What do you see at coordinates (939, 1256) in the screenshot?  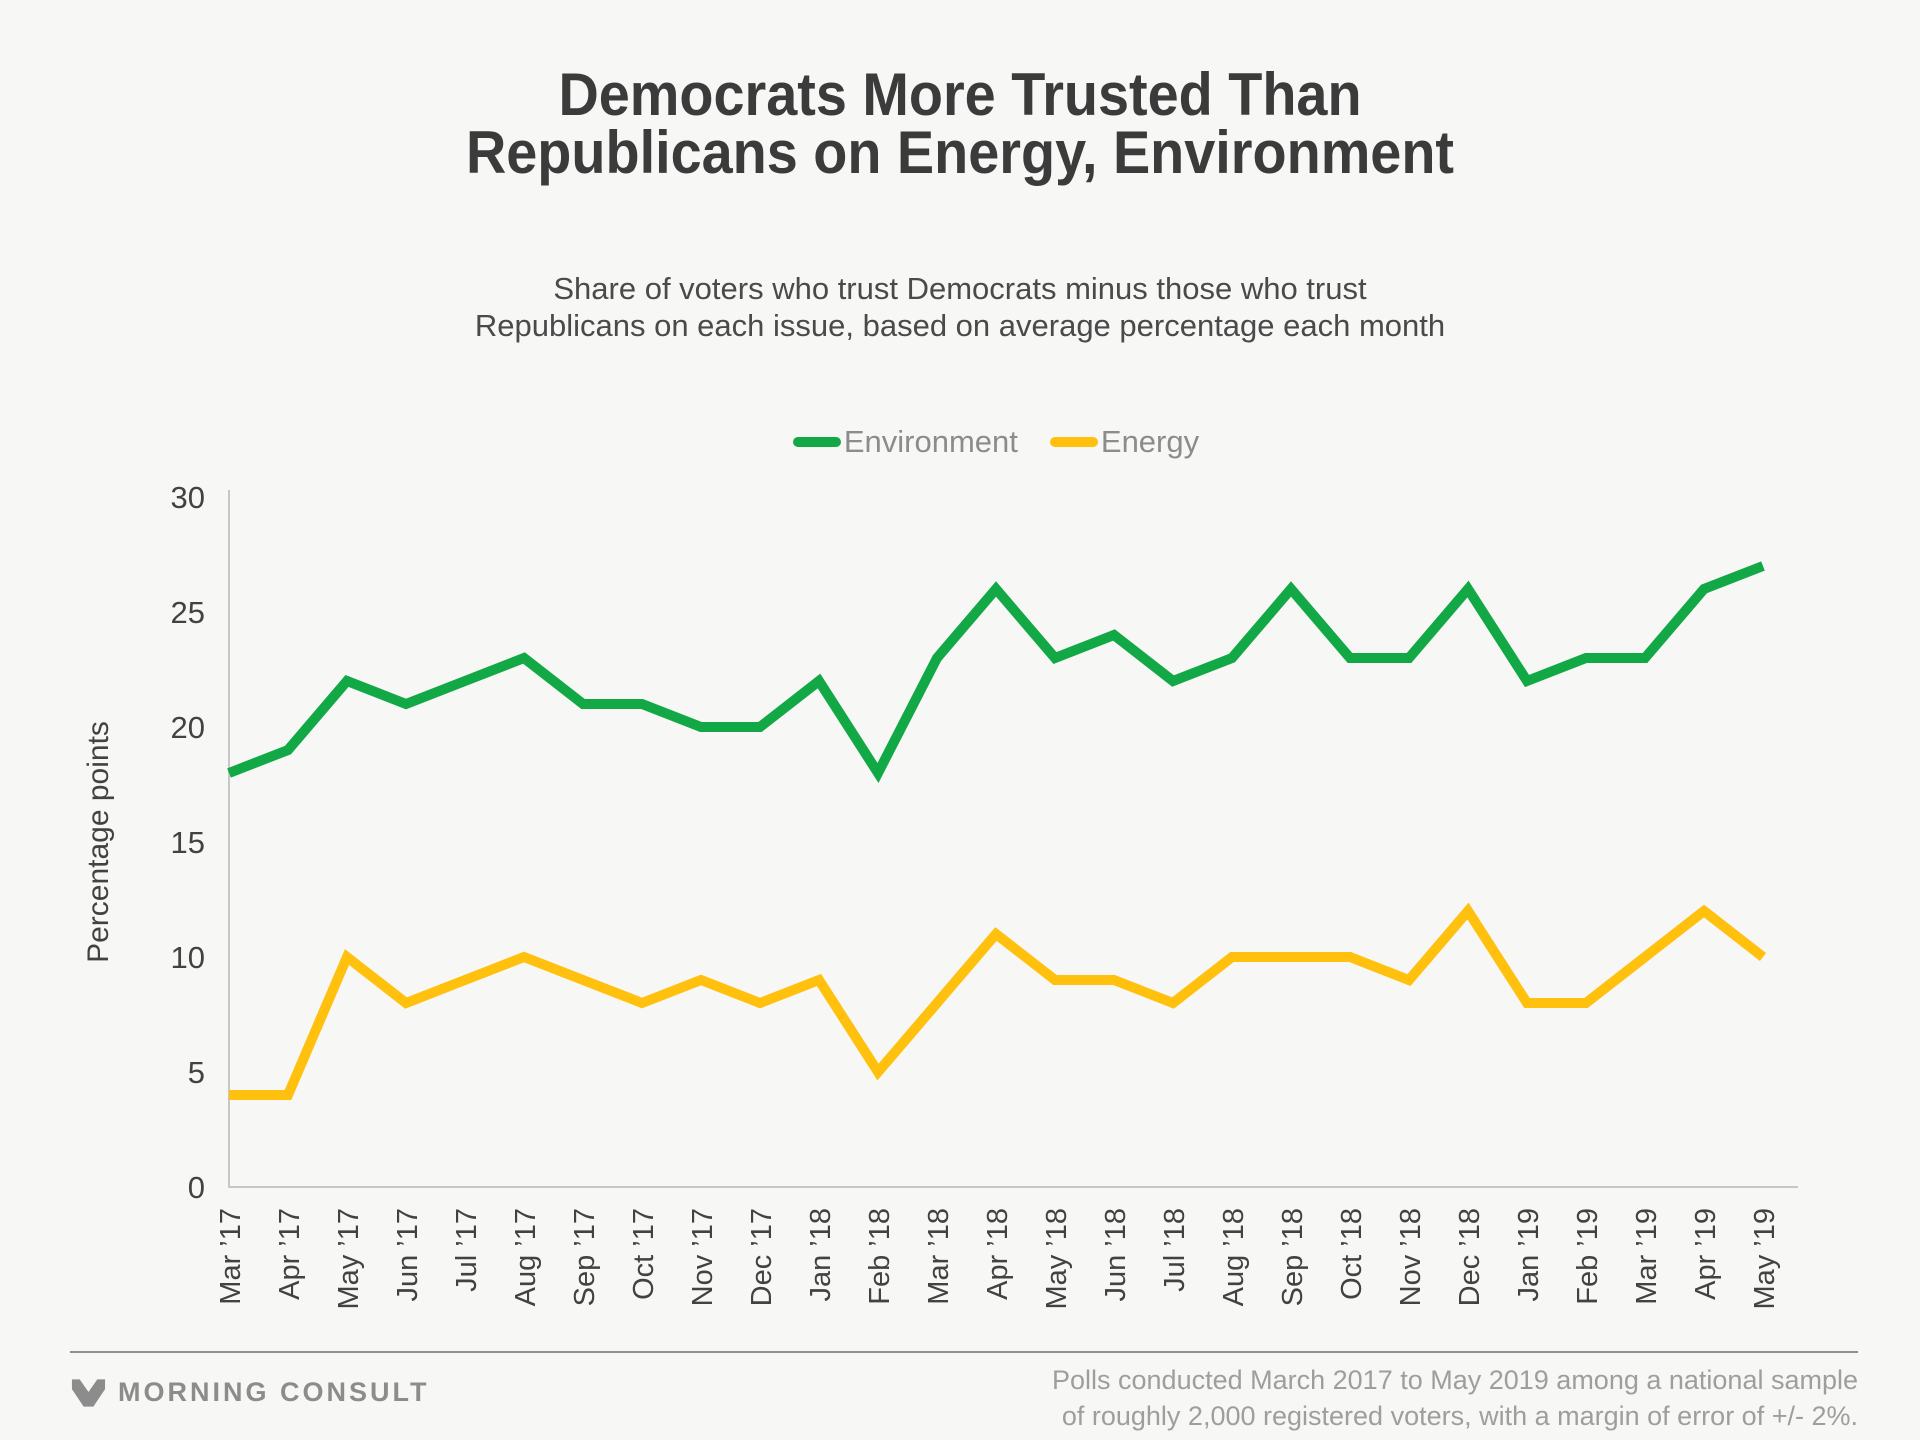 I see `x-axis-tick-label: Mar ’18` at bounding box center [939, 1256].